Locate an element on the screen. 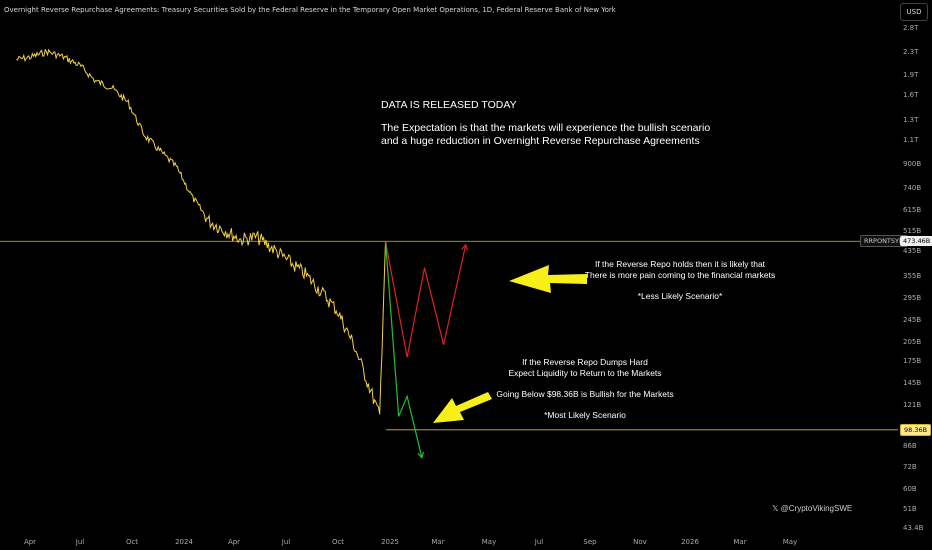 The image size is (932, 550). y-tick-label: 205B is located at coordinates (912, 341).